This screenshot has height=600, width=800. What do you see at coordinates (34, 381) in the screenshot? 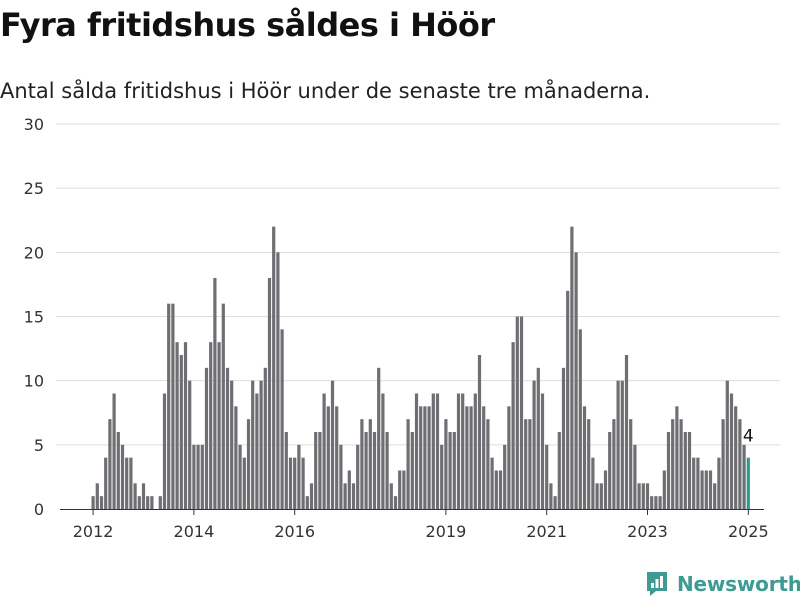
I see `y-tick-label: 10` at bounding box center [34, 381].